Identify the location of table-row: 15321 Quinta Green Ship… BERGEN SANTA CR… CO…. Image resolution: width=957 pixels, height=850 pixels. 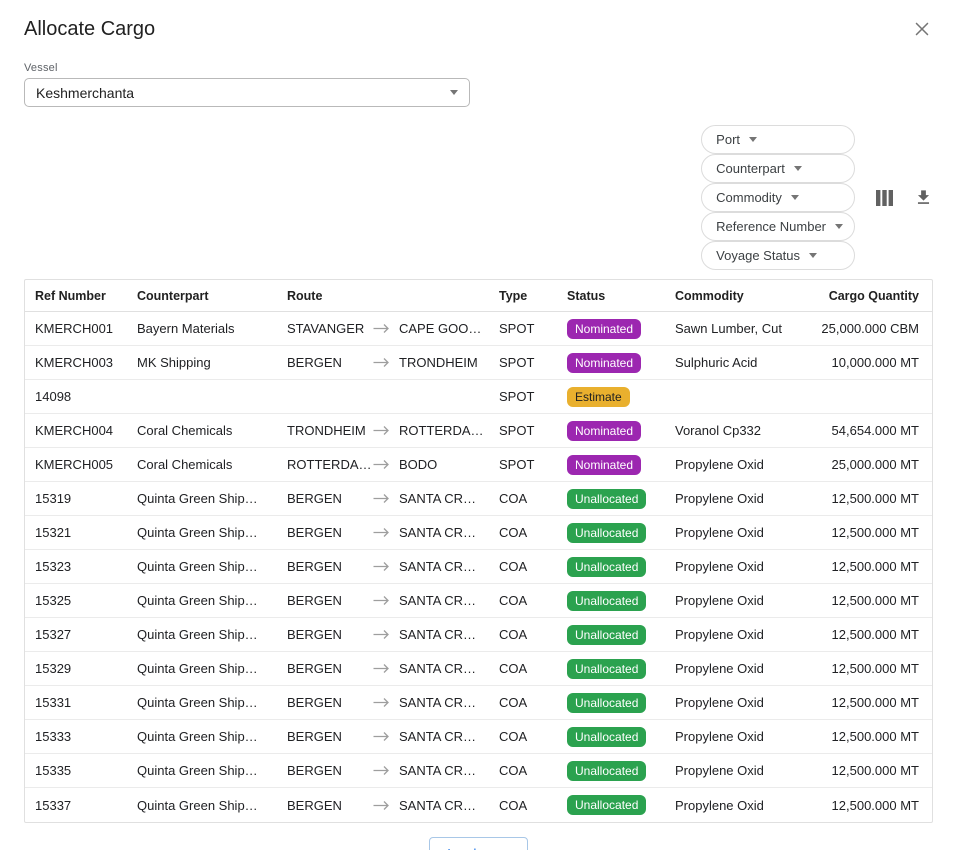
(478, 533).